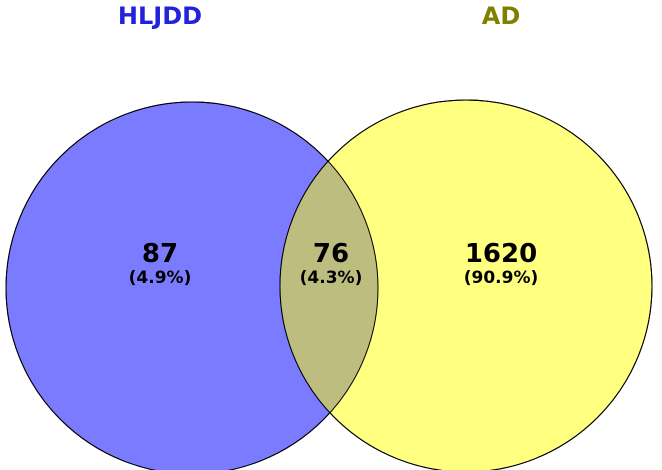 Image resolution: width=662 pixels, height=470 pixels. What do you see at coordinates (160, 16) in the screenshot?
I see `hljdd-set-label: HLJDD` at bounding box center [160, 16].